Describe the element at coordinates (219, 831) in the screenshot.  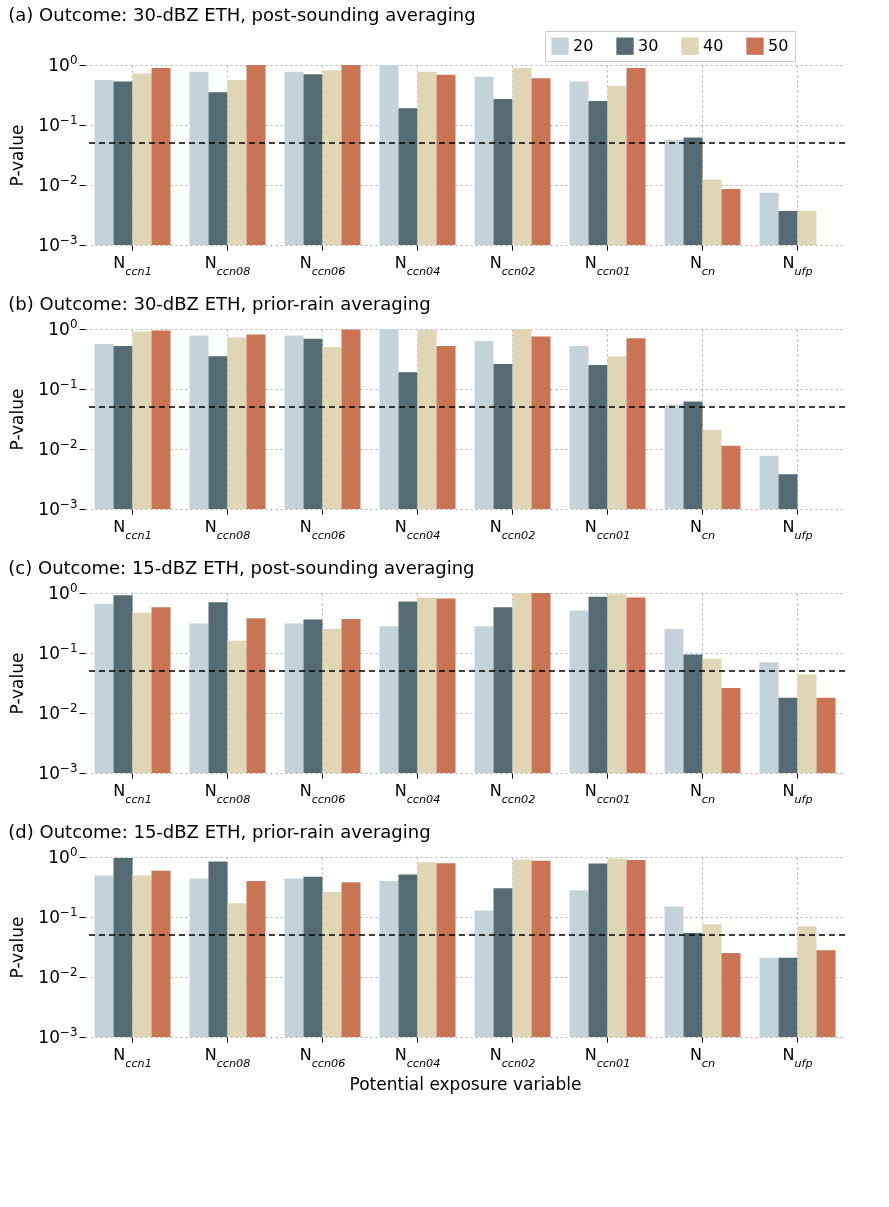
I see `chart-title: (d) Outcome: 15-dBZ ETH, prior-rain averaging` at that location.